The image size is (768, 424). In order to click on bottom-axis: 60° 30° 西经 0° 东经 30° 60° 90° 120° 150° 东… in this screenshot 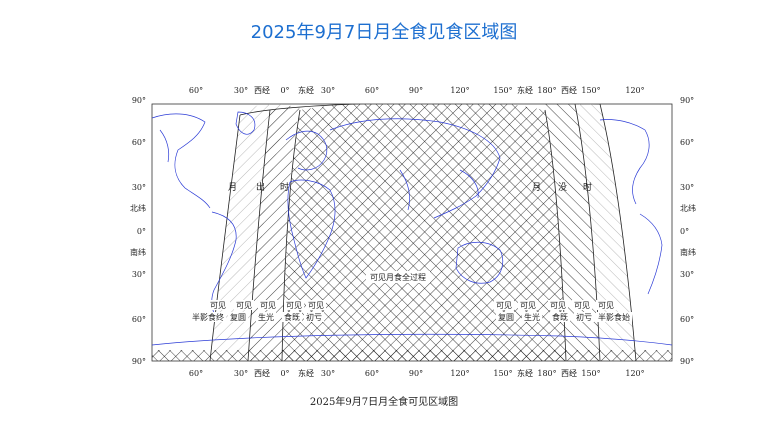, I will do `click(417, 373)`.